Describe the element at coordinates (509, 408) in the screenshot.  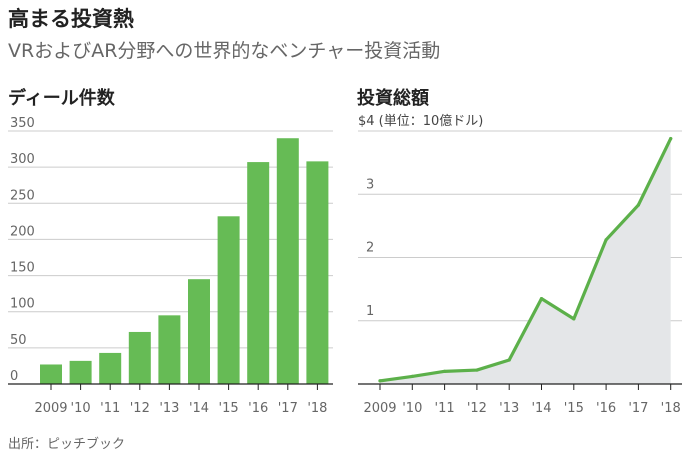
I see `line-x-tick-label: '13` at that location.